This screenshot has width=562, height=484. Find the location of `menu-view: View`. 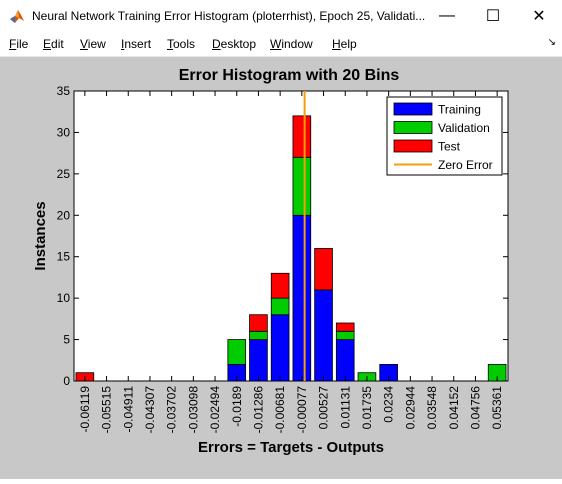

menu-view: View is located at coordinates (93, 44).